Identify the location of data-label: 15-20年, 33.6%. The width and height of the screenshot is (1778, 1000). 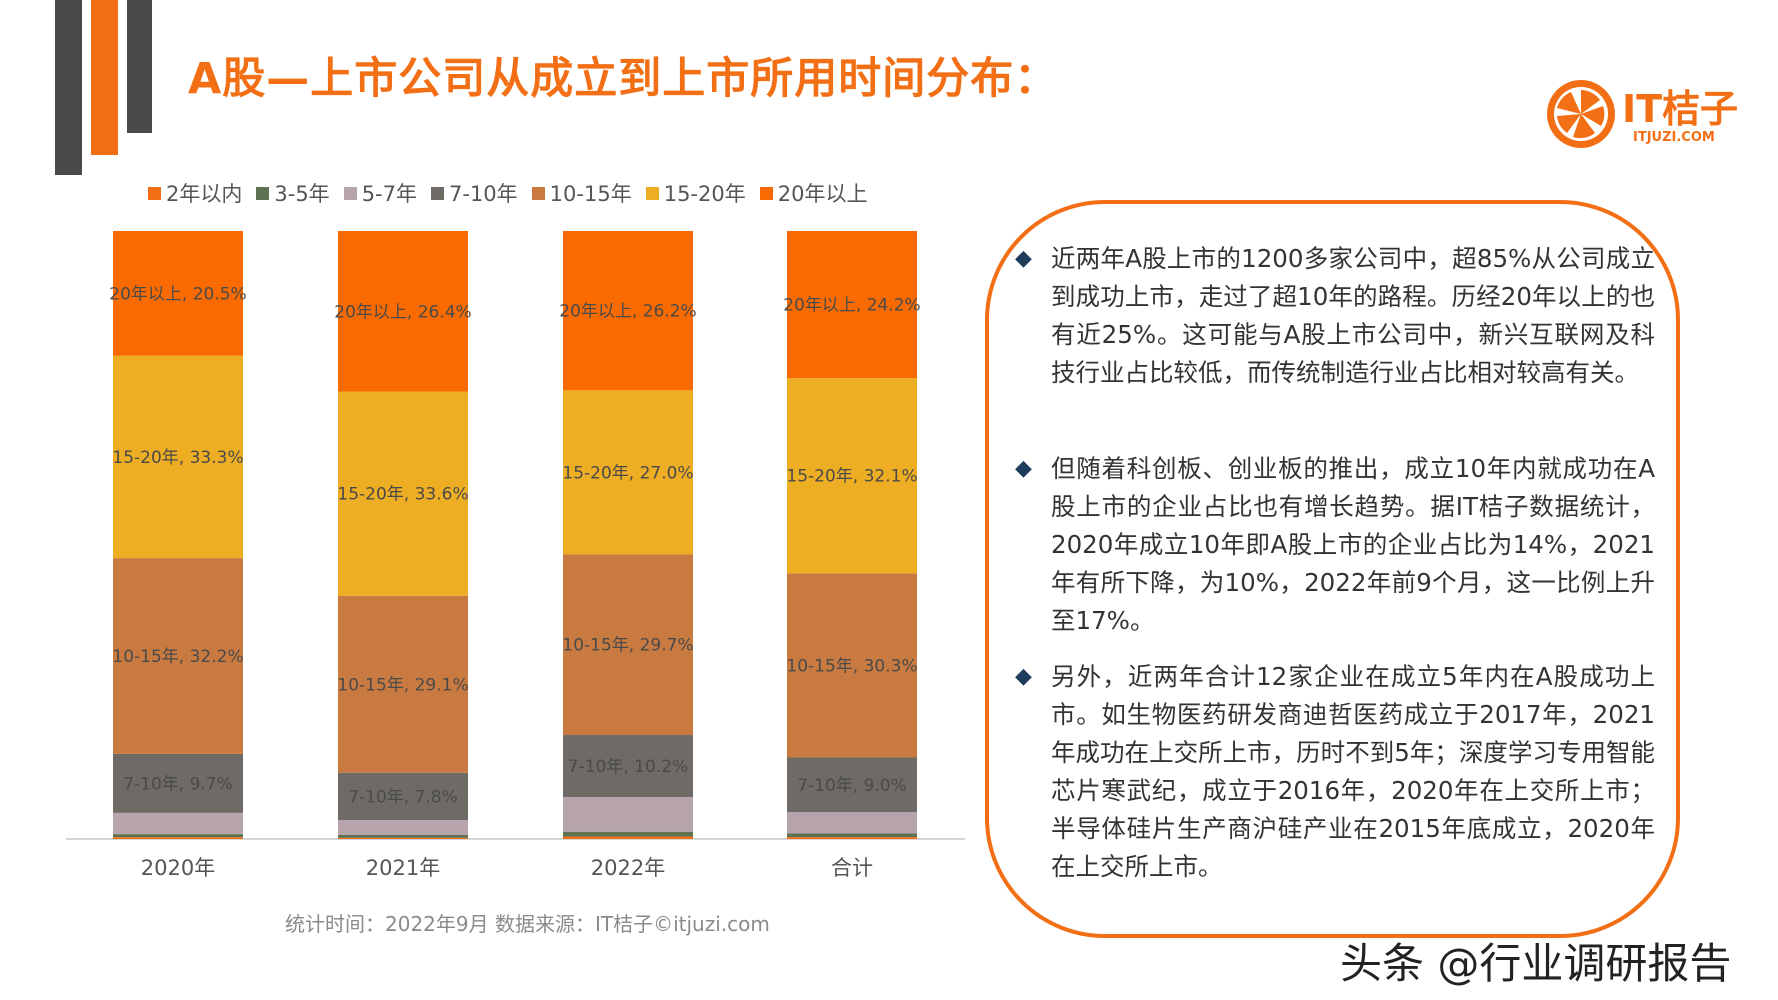
(402, 495).